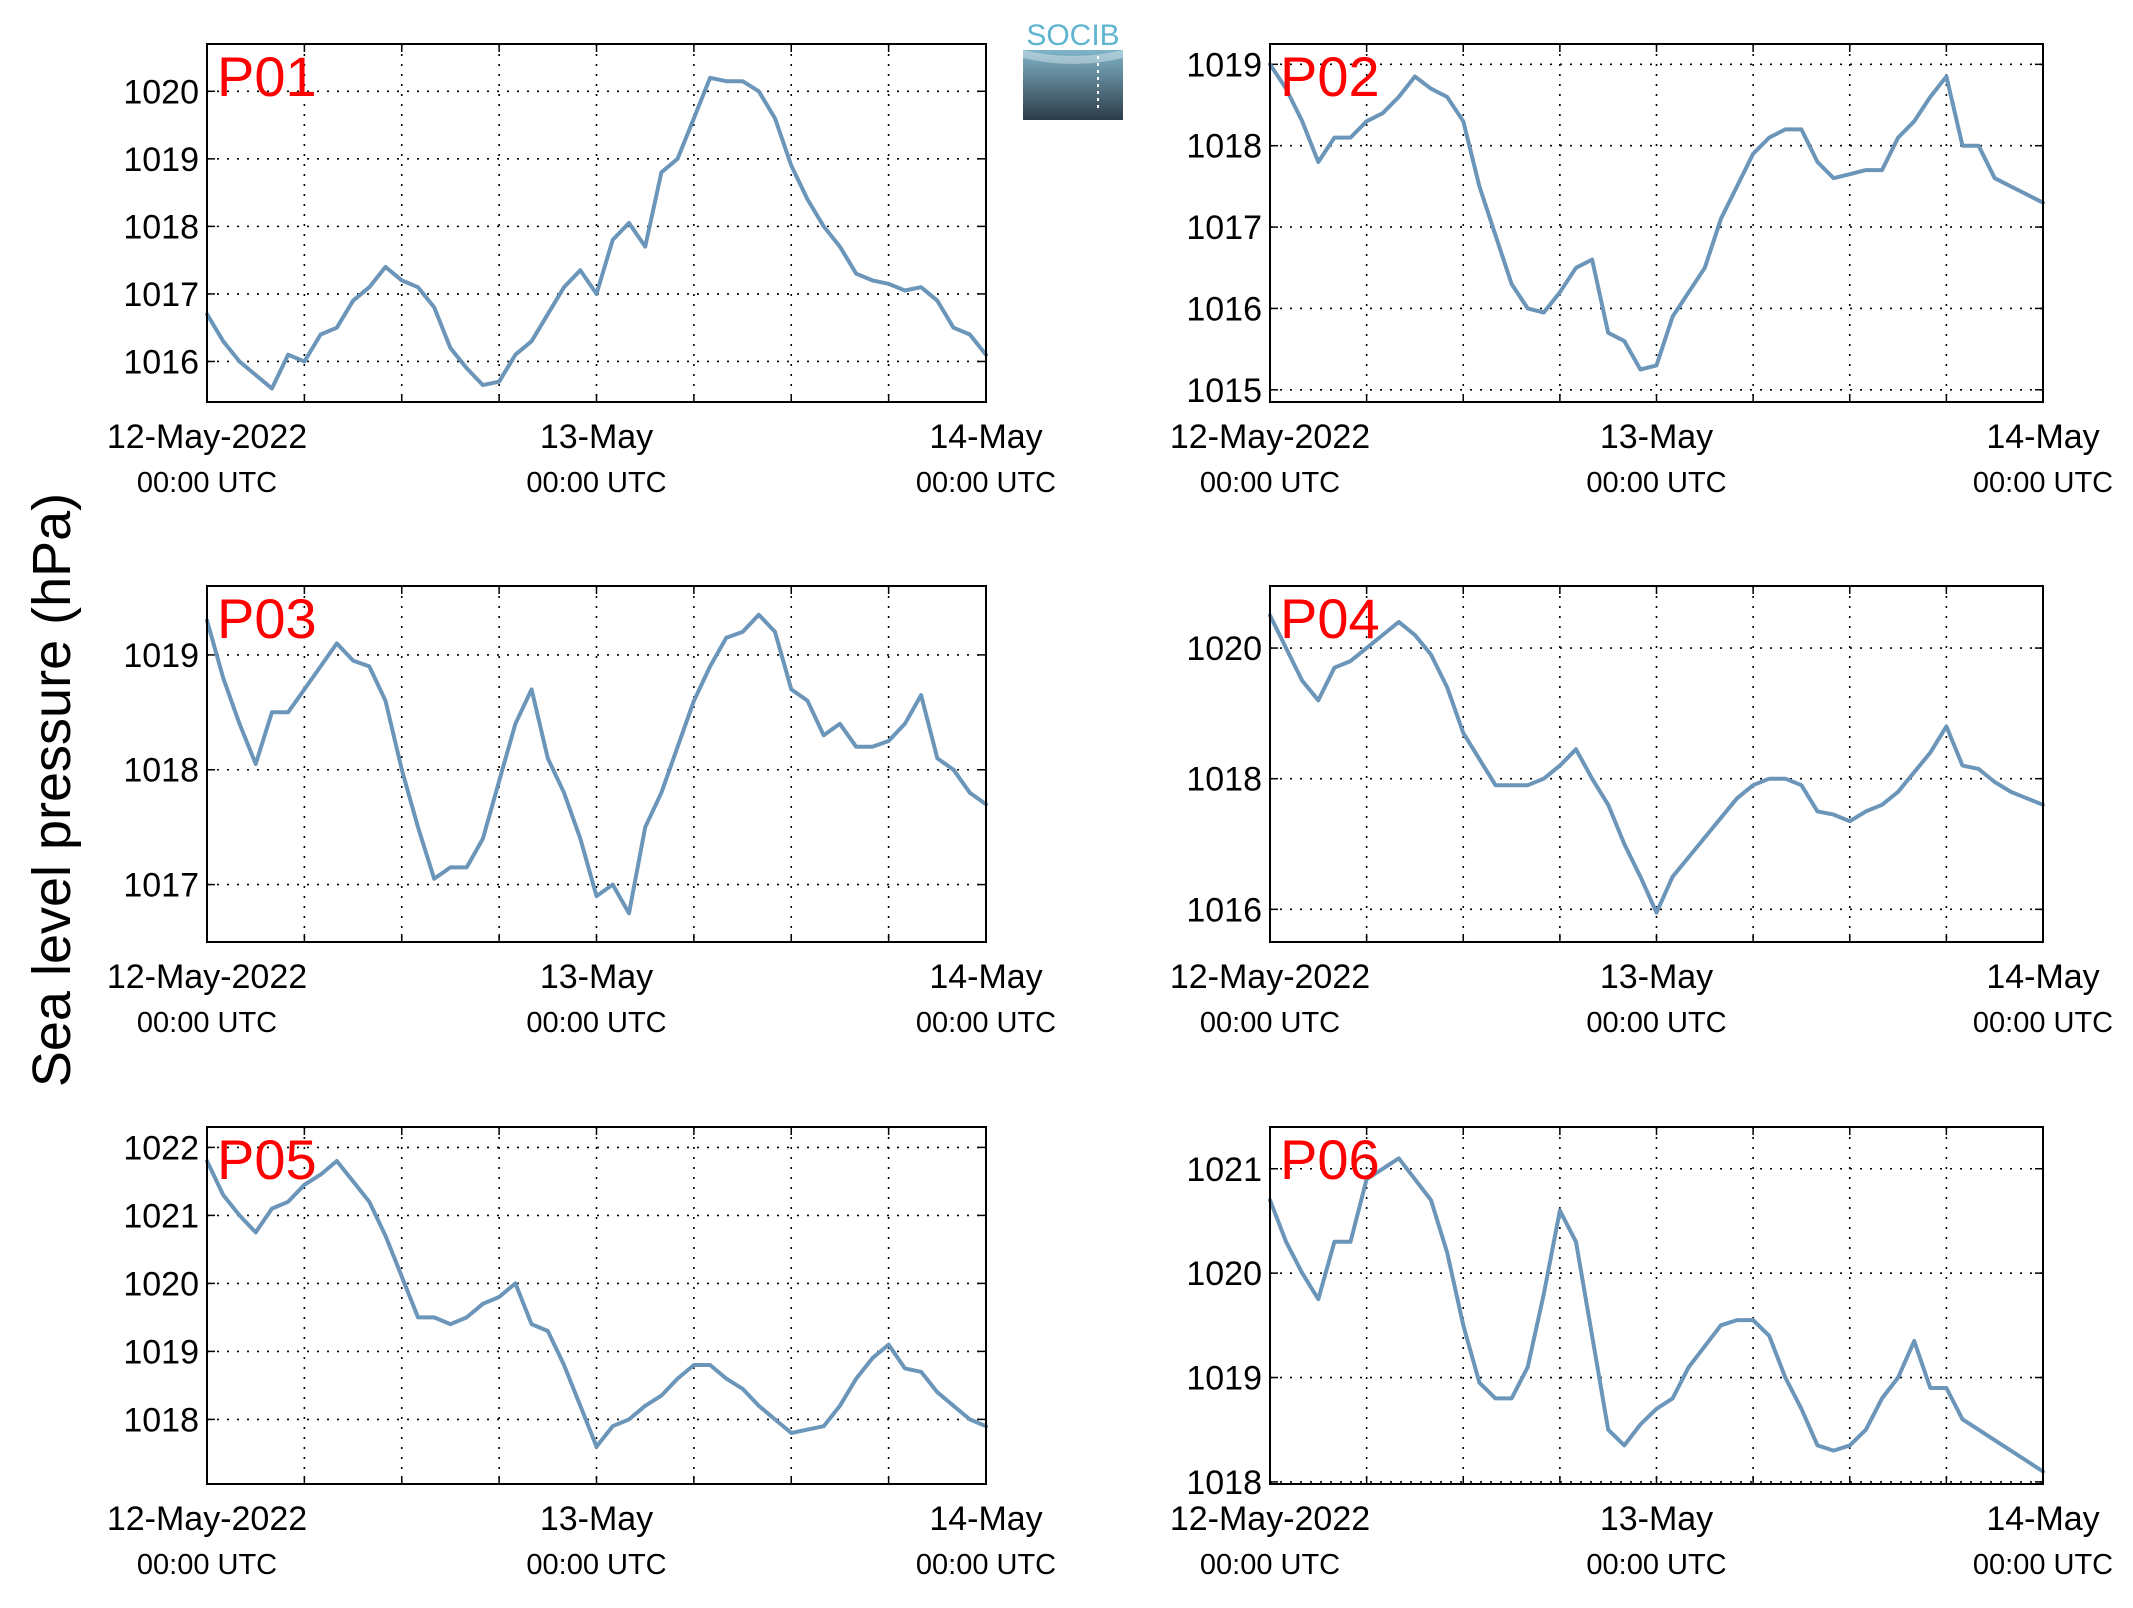 This screenshot has height=1608, width=2133. Describe the element at coordinates (596, 233) in the screenshot. I see `series-line-p01` at that location.